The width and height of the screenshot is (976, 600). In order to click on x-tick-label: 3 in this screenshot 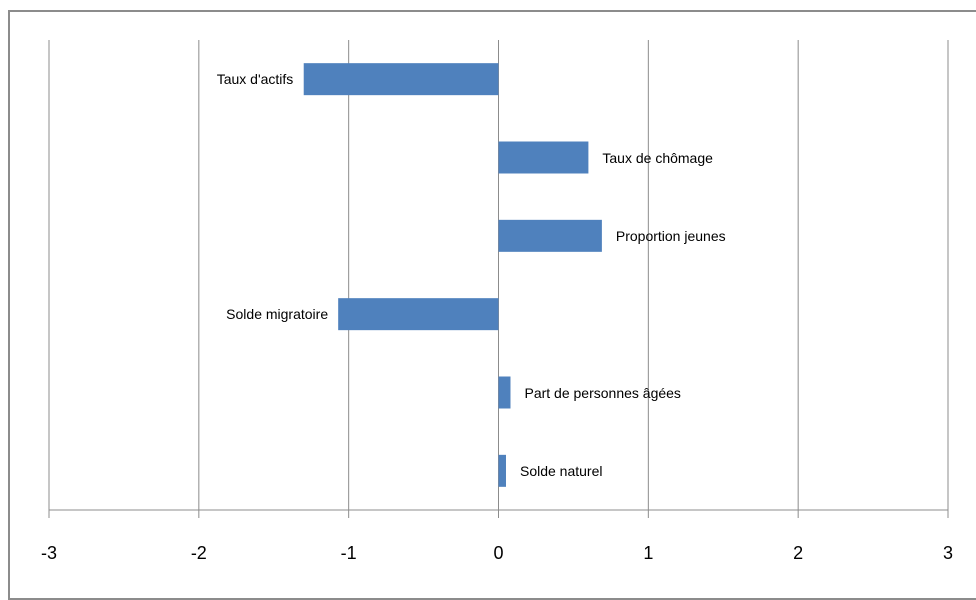, I will do `click(948, 553)`.